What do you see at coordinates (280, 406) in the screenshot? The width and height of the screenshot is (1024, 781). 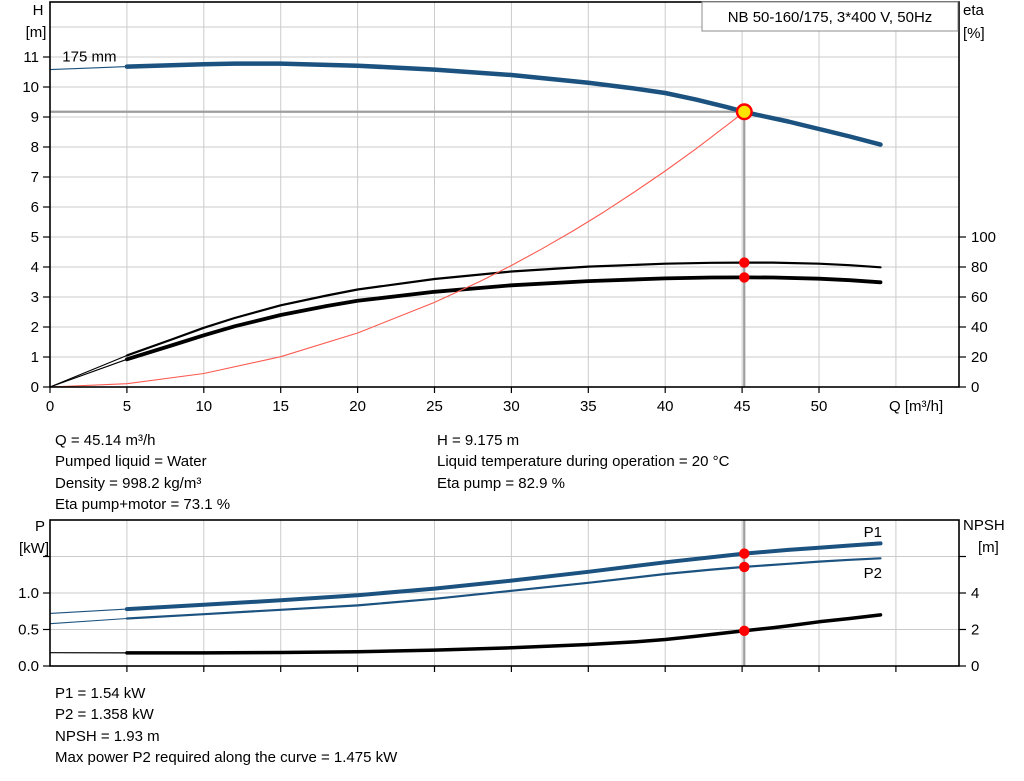 I see `svg-text: 15` at bounding box center [280, 406].